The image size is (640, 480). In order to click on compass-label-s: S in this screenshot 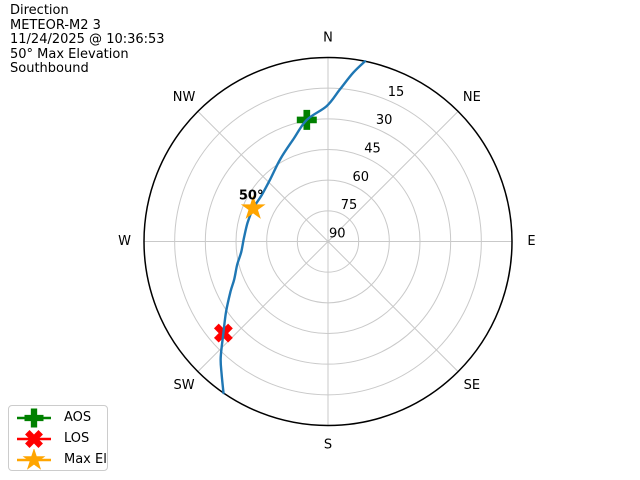, I will do `click(328, 445)`.